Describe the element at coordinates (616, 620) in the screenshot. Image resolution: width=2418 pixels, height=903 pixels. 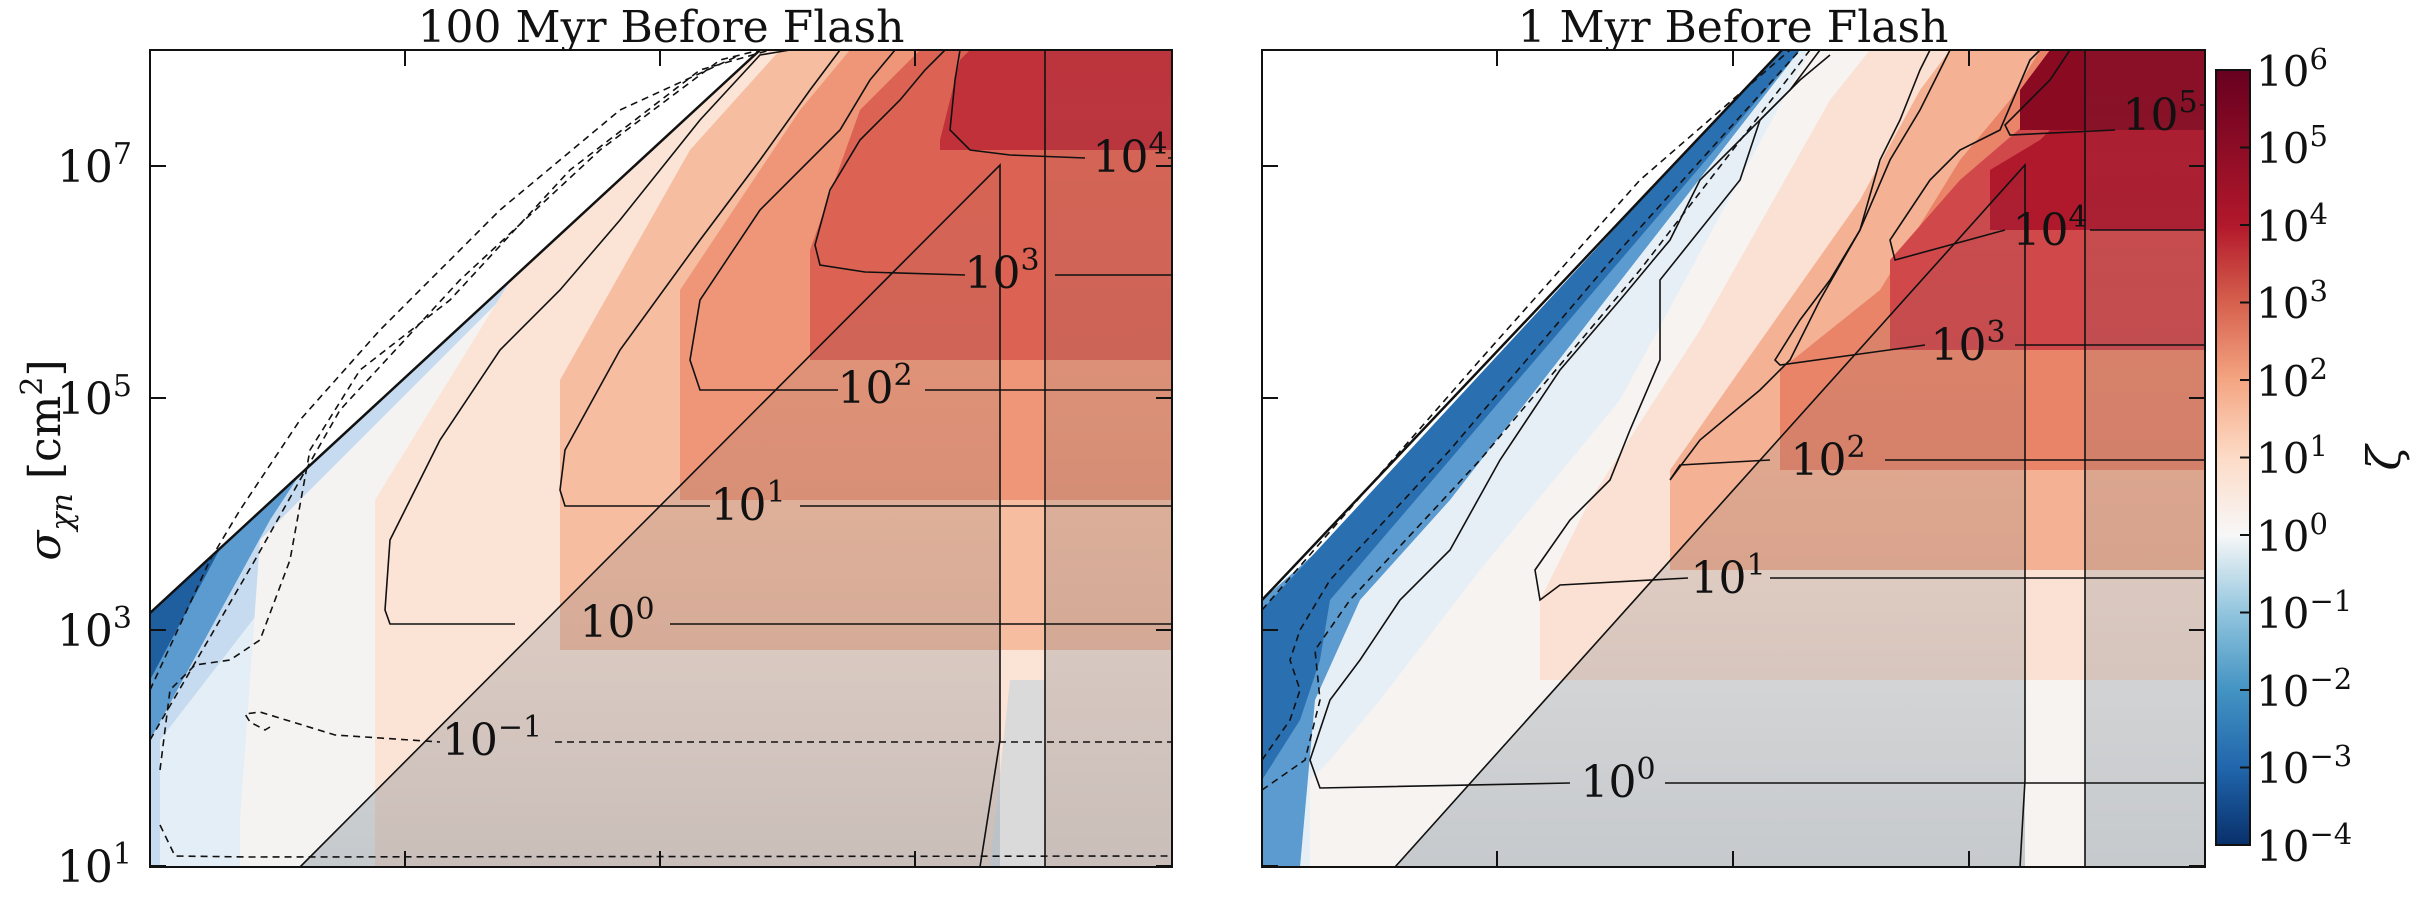
I see `left-contour-label-0: 100` at that location.